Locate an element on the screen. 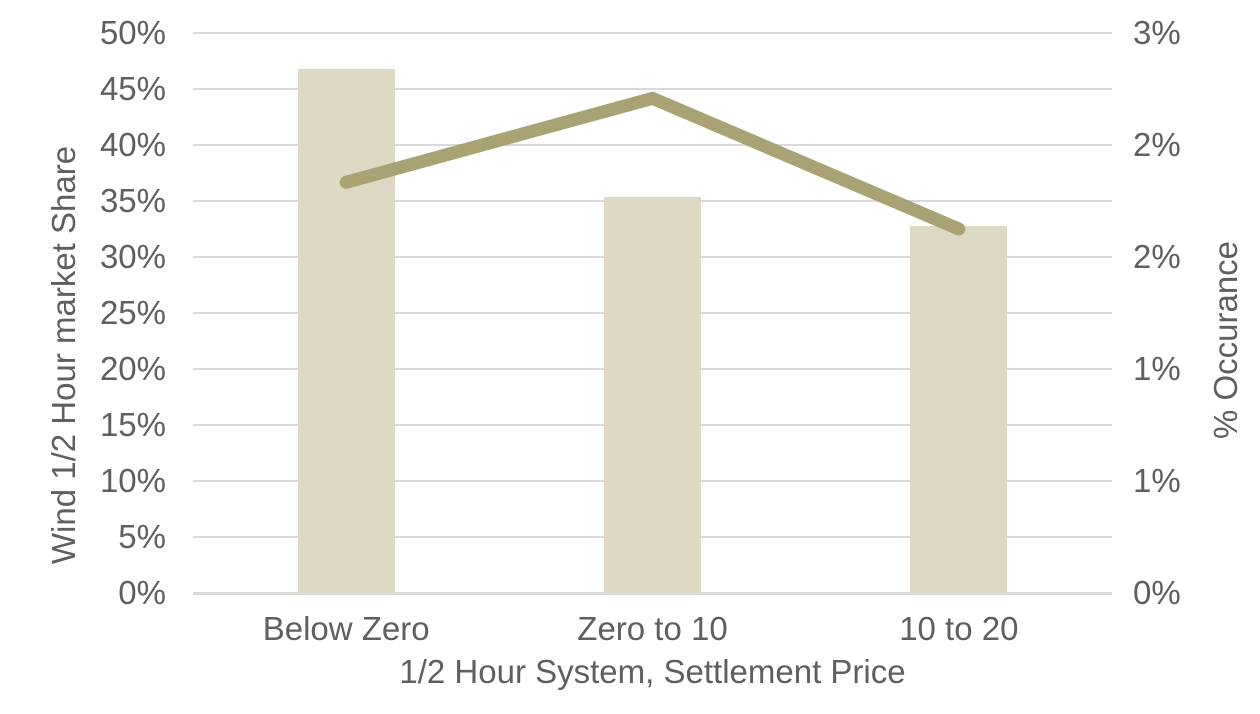  left-axis-tick-label: 10% is located at coordinates (132, 480).